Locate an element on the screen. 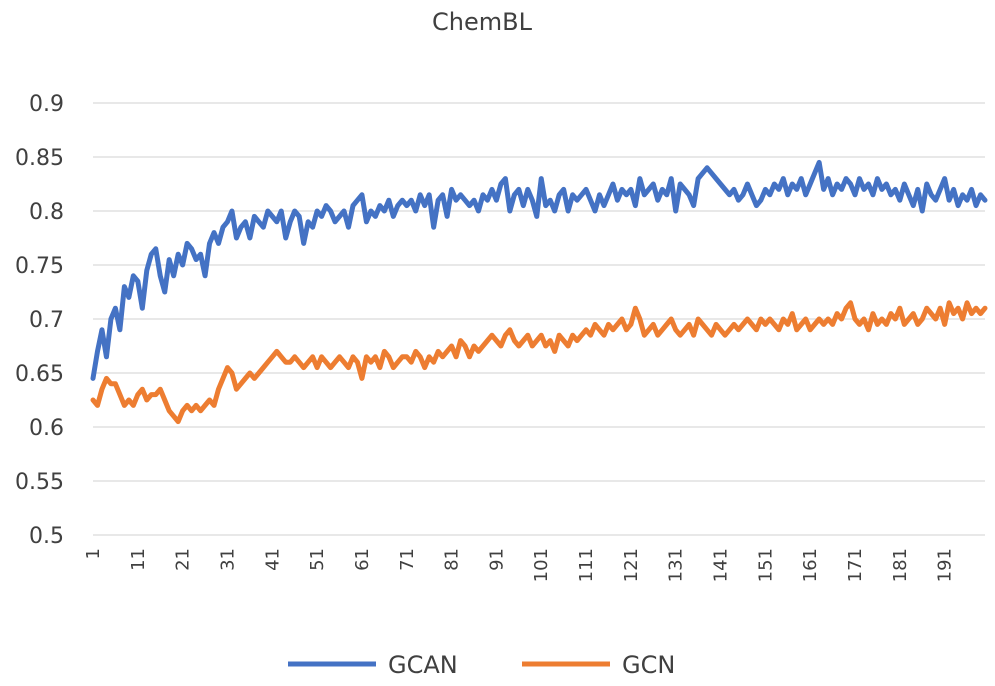  y-tick-label: 0.65 is located at coordinates (39, 374).